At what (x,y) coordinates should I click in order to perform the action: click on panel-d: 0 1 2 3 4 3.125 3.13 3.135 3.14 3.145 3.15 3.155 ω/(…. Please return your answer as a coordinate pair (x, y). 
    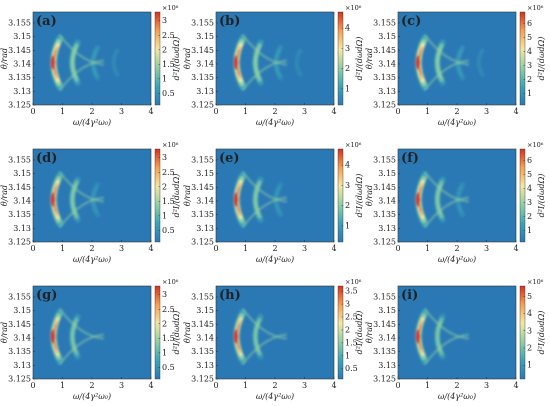
    Looking at the image, I should click on (90, 202).